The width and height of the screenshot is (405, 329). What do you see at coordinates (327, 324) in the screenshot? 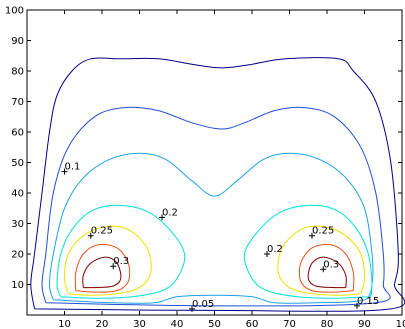
I see `x-tick-label: 80` at bounding box center [327, 324].